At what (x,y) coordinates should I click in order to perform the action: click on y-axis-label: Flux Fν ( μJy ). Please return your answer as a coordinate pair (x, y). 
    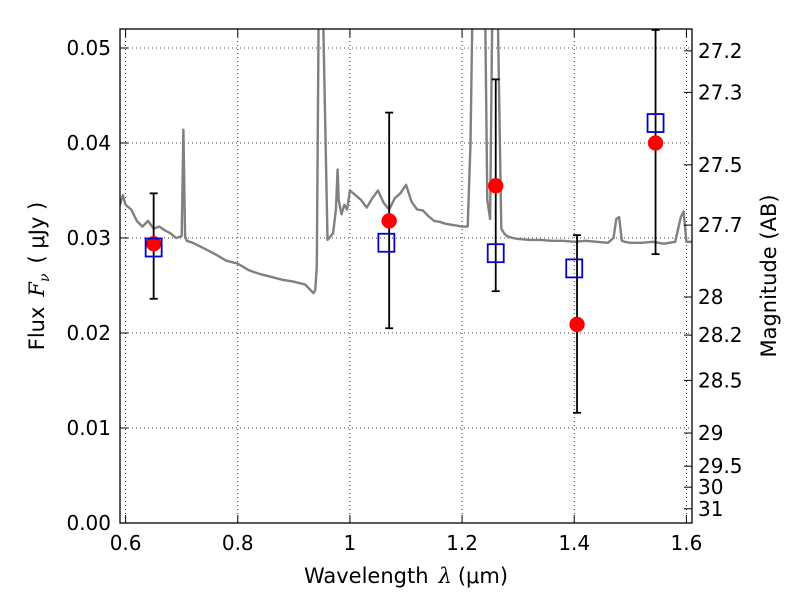
    Looking at the image, I should click on (39, 276).